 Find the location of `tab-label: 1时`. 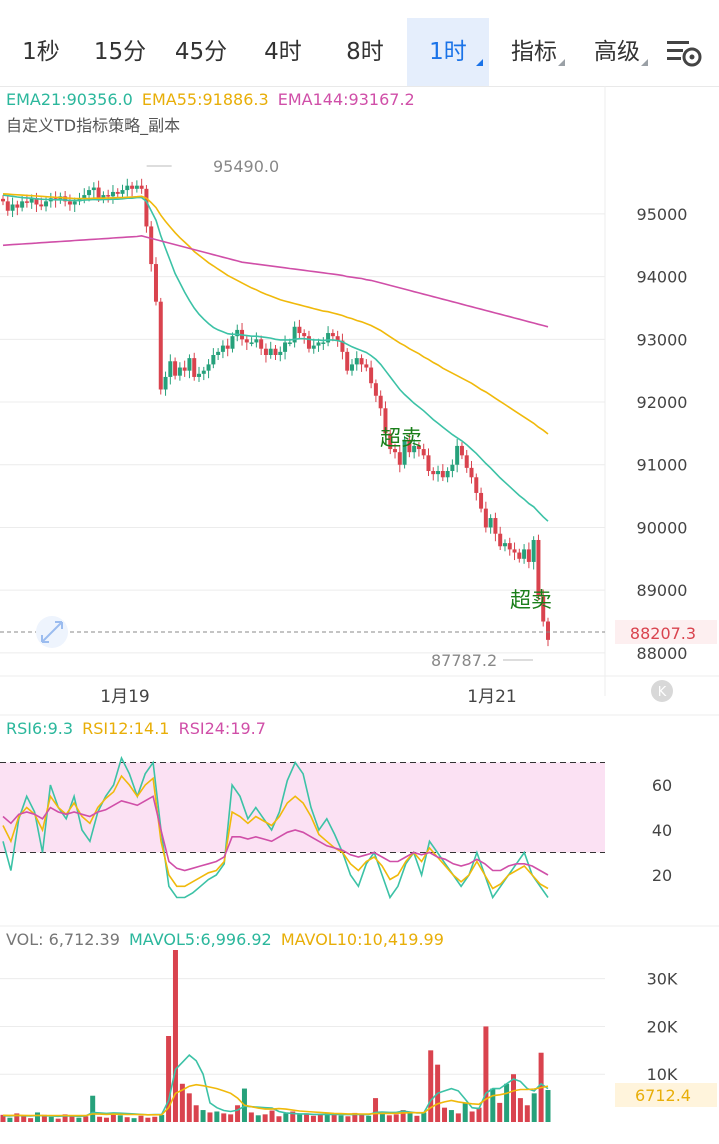

tab-label: 1时 is located at coordinates (448, 52).